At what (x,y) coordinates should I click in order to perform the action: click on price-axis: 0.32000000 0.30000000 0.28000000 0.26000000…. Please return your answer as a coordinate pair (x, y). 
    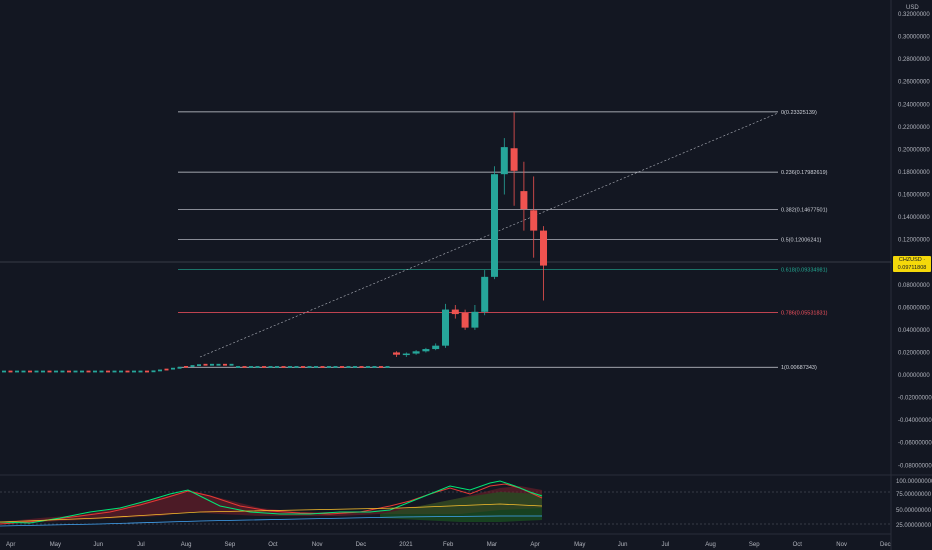
    Looking at the image, I should click on (915, 240).